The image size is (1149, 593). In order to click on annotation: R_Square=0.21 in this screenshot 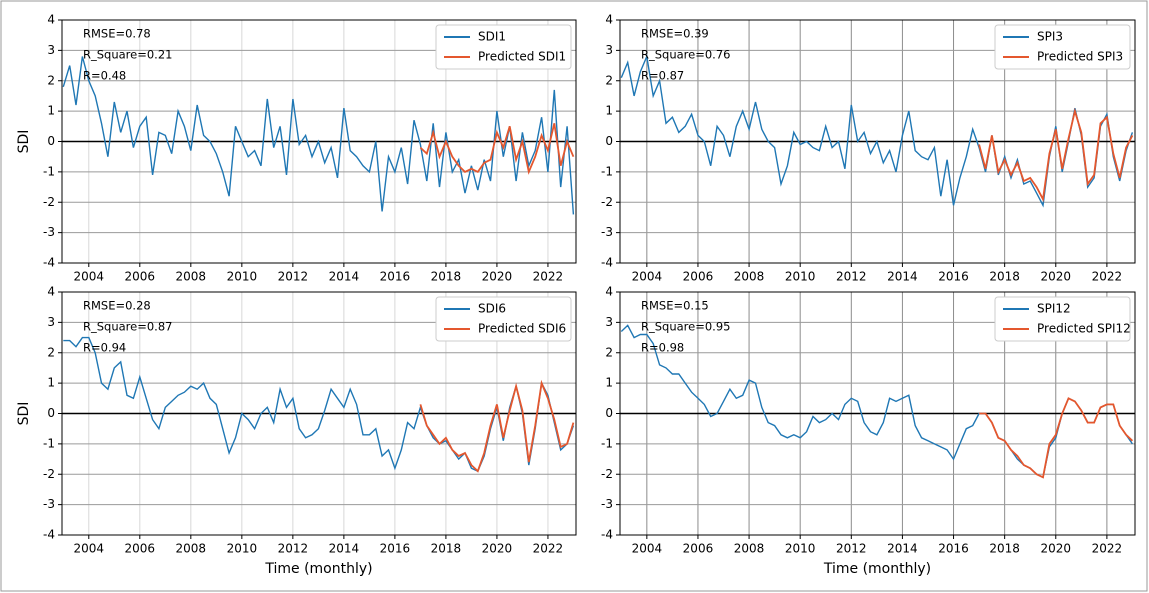, I will do `click(127, 55)`.